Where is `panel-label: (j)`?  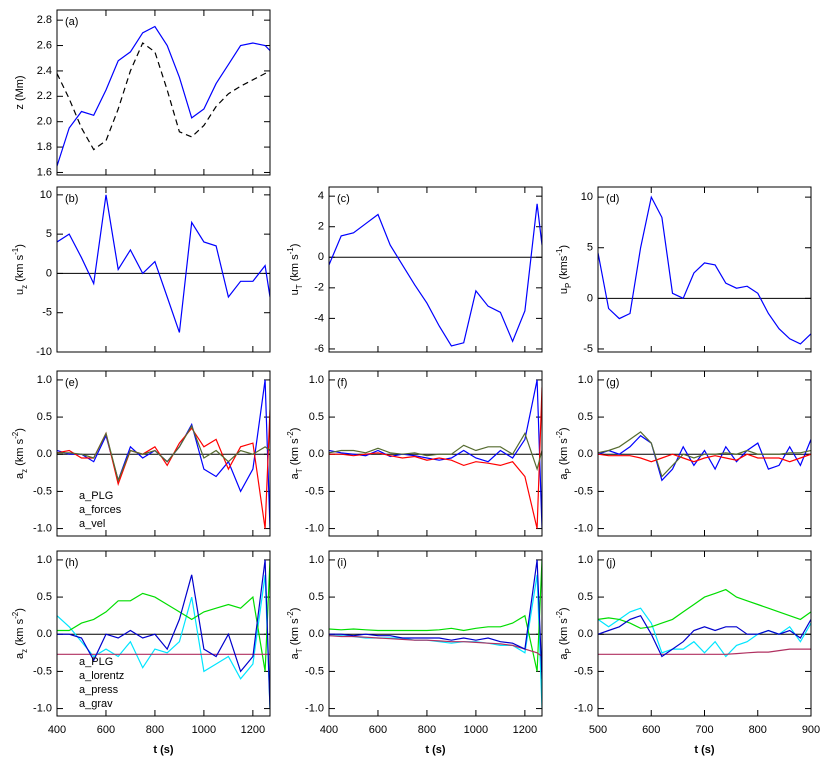
panel-label: (j) is located at coordinates (611, 563).